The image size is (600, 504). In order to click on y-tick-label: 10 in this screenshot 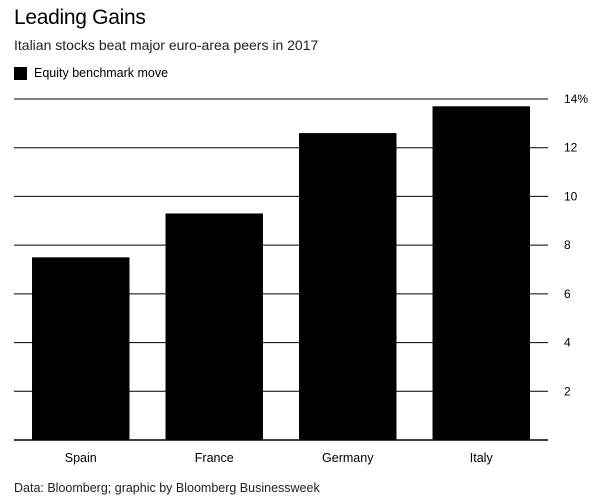, I will do `click(571, 196)`.